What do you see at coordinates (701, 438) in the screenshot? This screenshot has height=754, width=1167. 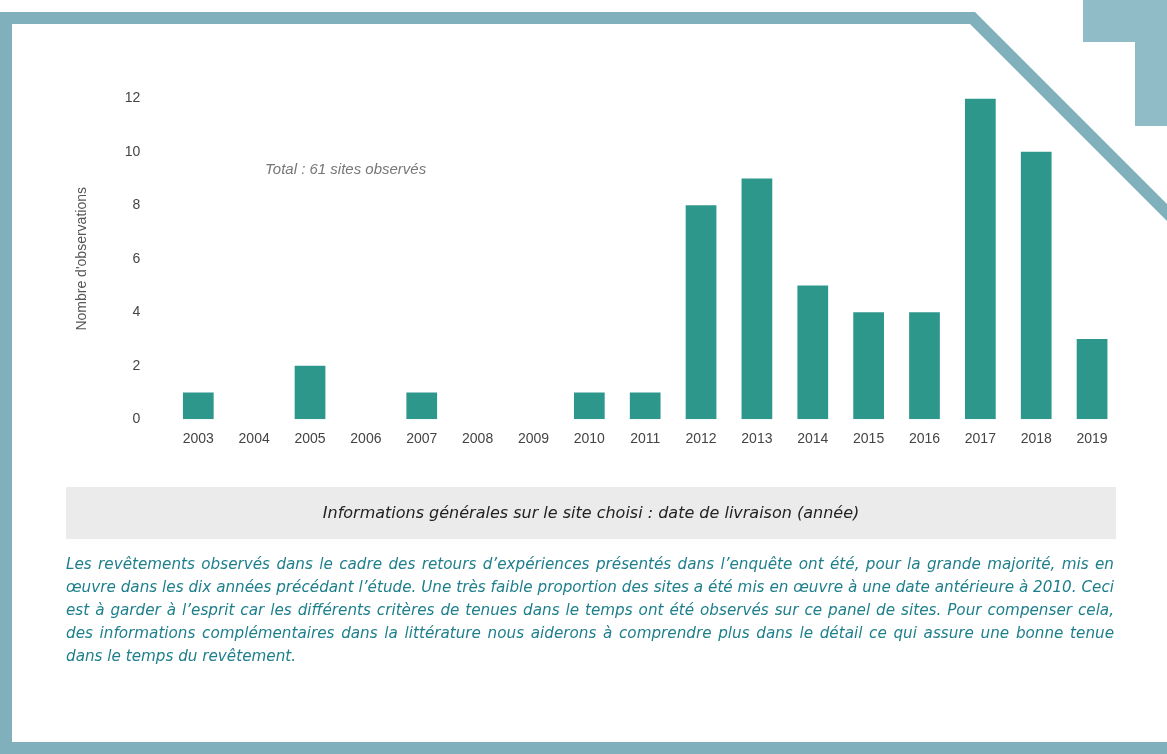 I see `x-tick-label: 2012` at bounding box center [701, 438].